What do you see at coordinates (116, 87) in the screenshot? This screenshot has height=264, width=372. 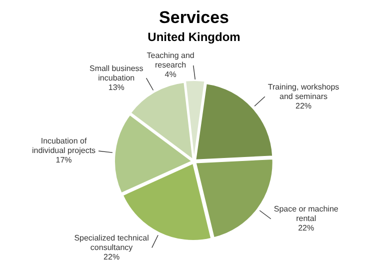 I see `data-label: 13%` at bounding box center [116, 87].